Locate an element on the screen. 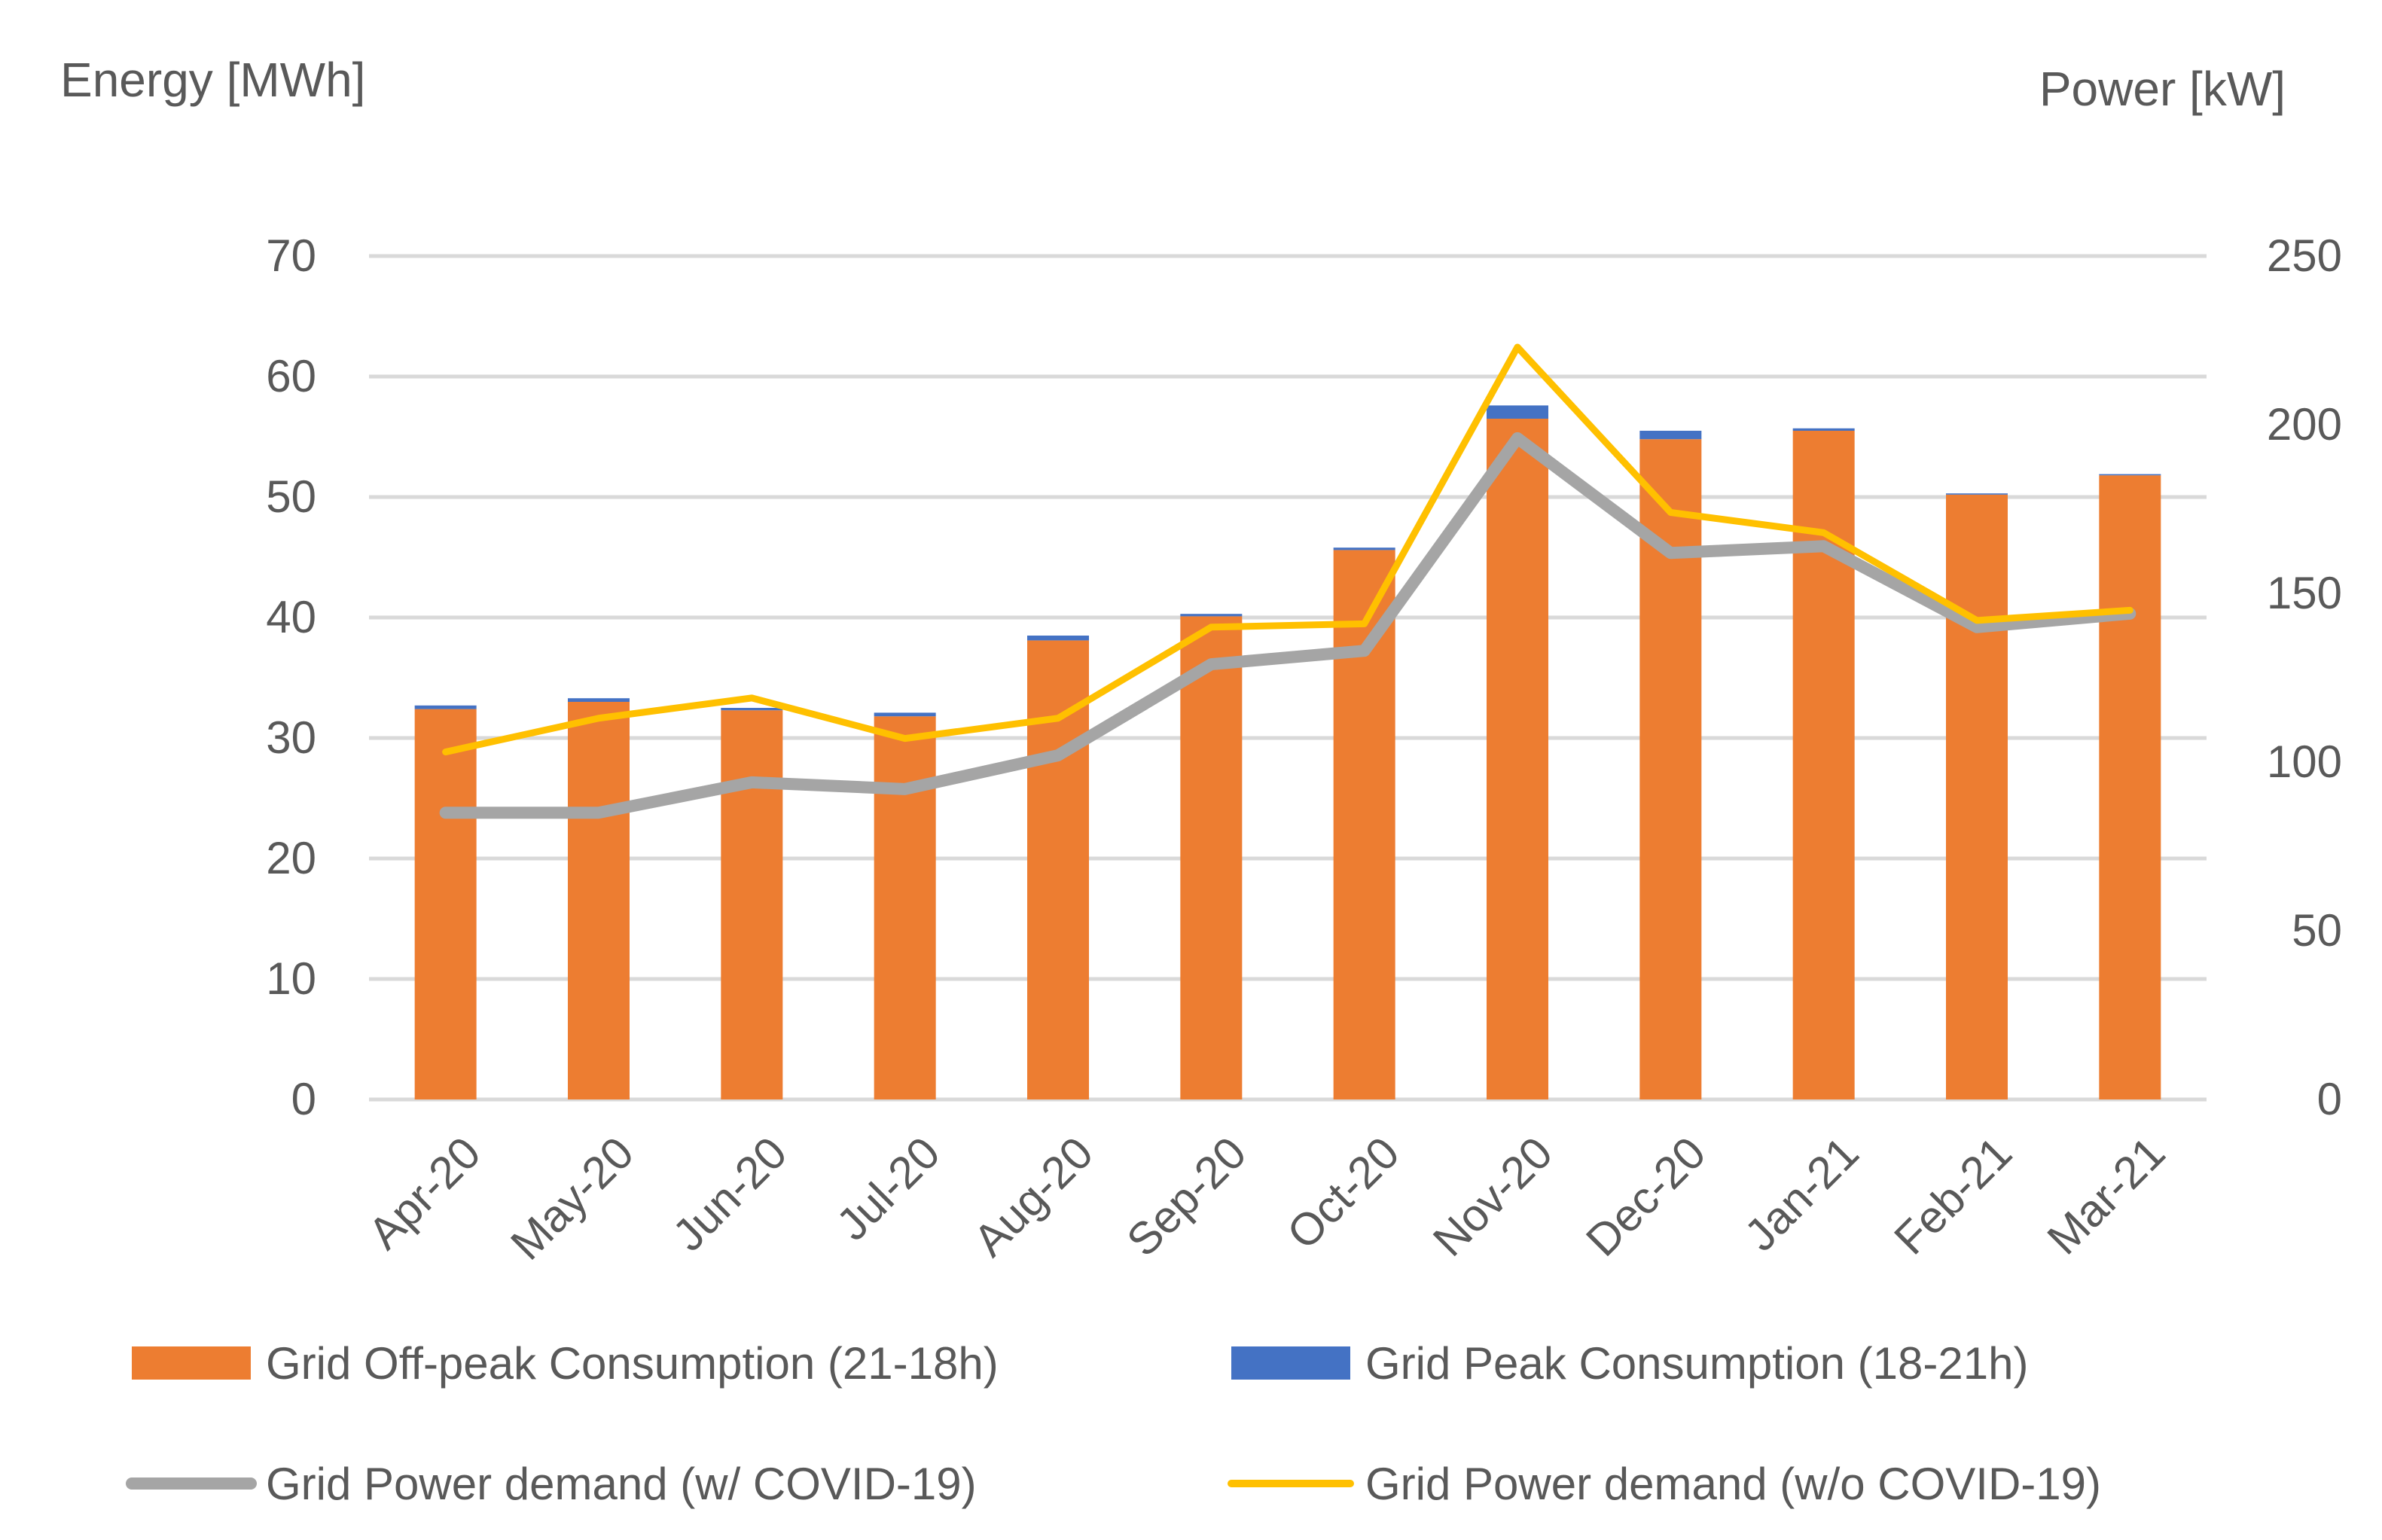 Image resolution: width=2382 pixels, height=1540 pixels. left-tick-label: 60 is located at coordinates (291, 376).